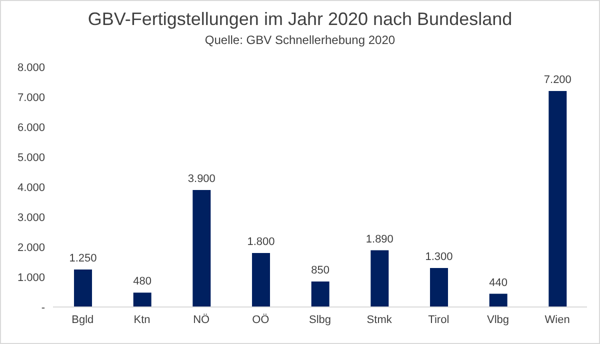  What do you see at coordinates (261, 319) in the screenshot?
I see `x-tick-label: OÖ` at bounding box center [261, 319].